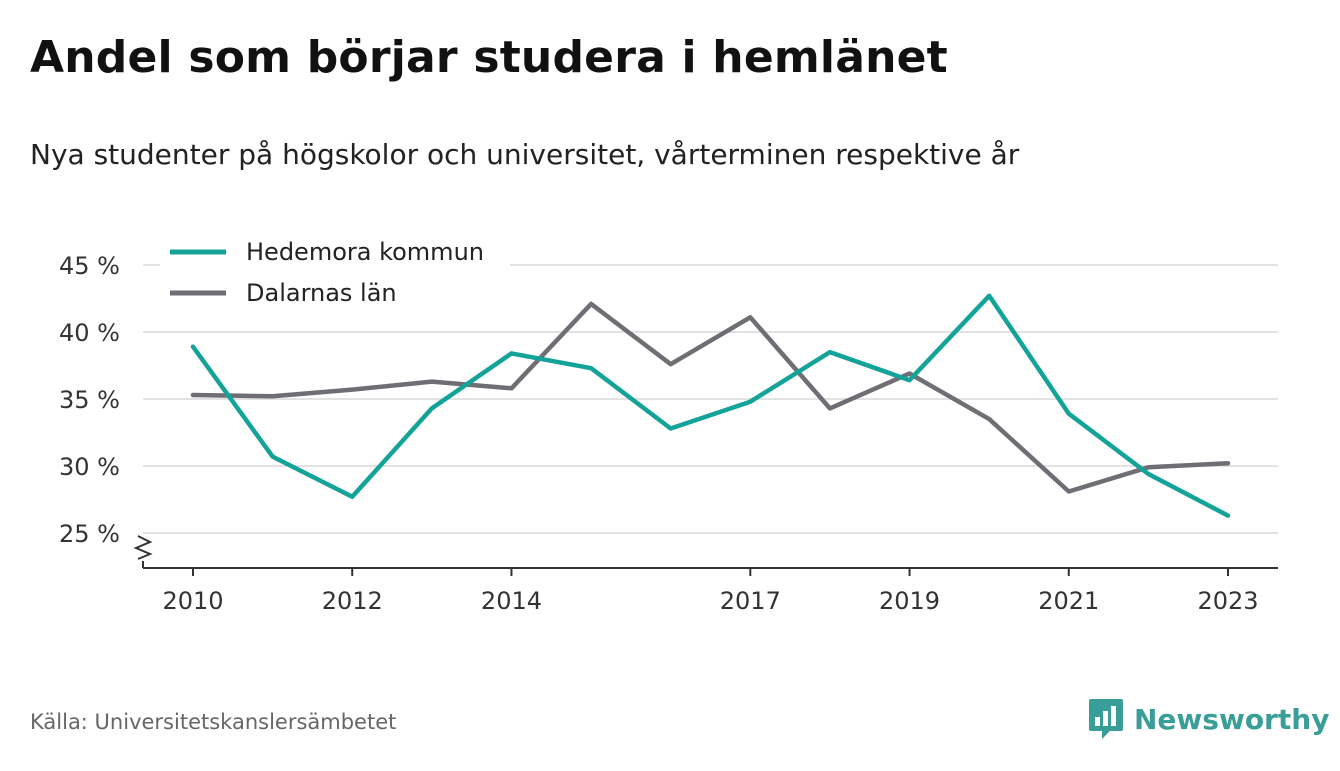 The height and width of the screenshot is (771, 1340). What do you see at coordinates (143, 547) in the screenshot?
I see `axis-break-icon` at bounding box center [143, 547].